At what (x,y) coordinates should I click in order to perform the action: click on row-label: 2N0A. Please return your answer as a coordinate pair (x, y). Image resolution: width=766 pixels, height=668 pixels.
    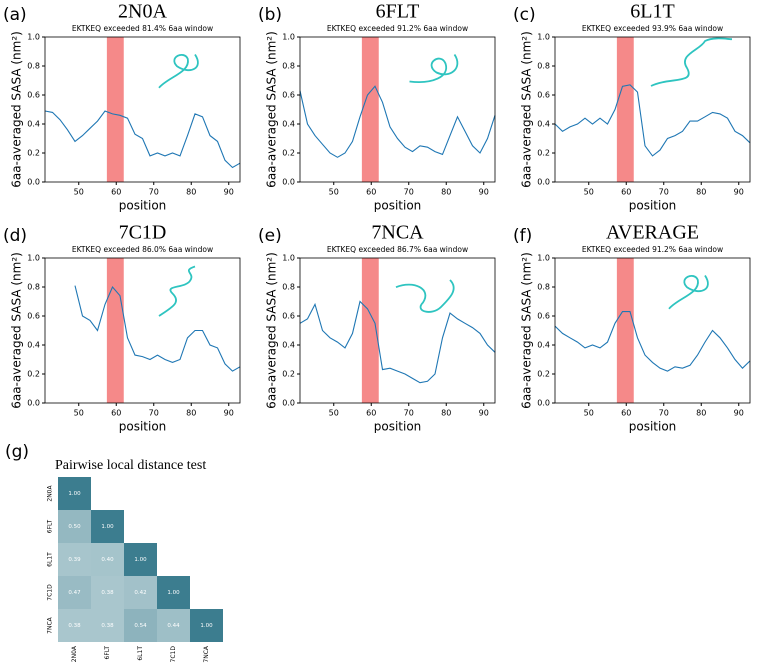
    Looking at the image, I should click on (50, 492).